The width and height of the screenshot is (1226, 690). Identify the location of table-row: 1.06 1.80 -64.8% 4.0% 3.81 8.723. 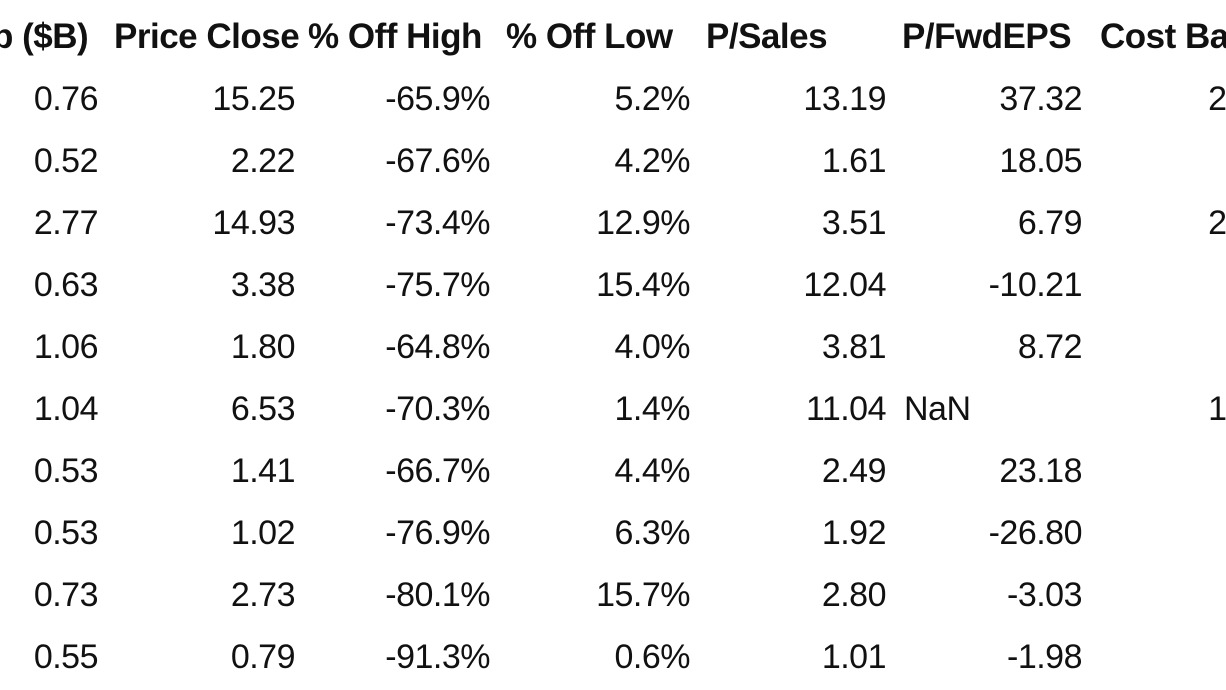
(613, 347).